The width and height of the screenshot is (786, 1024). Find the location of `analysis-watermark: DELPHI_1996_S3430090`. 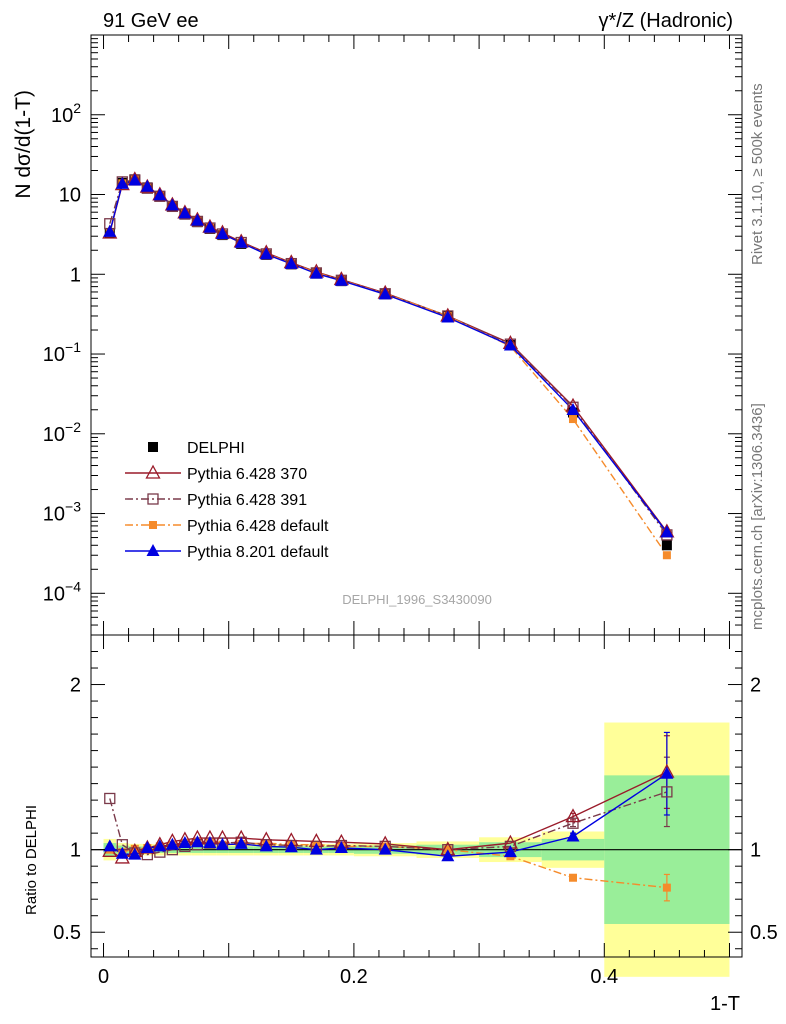

analysis-watermark: DELPHI_1996_S3430090 is located at coordinates (417, 599).